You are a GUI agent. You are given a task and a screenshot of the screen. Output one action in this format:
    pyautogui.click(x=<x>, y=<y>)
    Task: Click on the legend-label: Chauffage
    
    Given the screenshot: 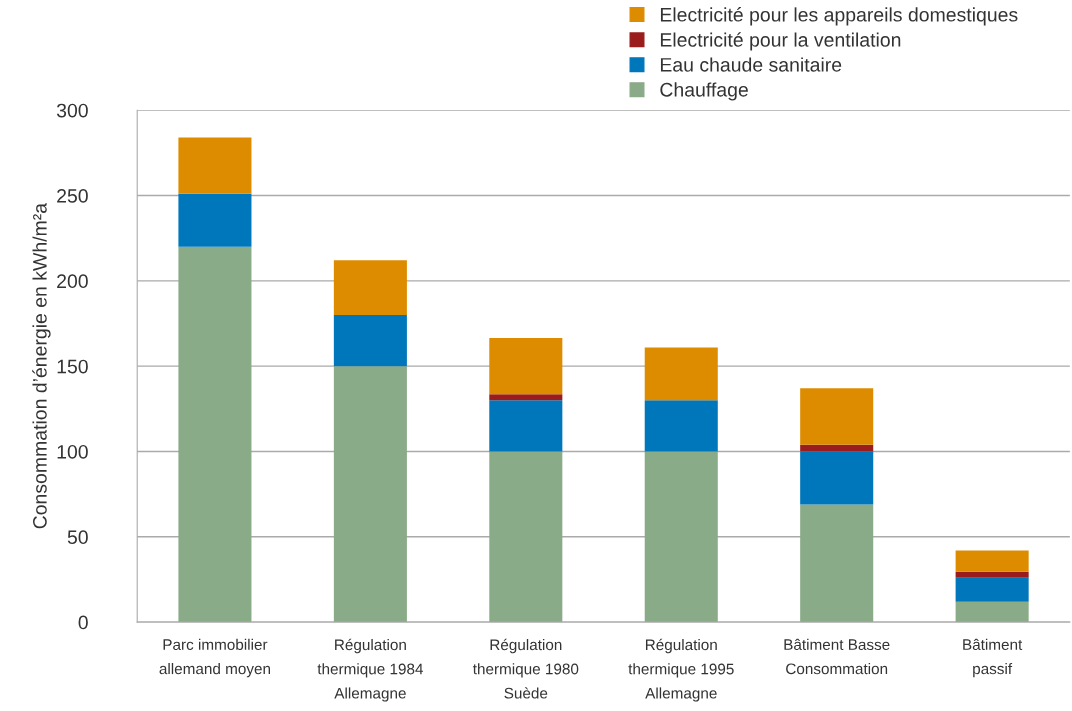 What is the action you would take?
    pyautogui.click(x=704, y=91)
    